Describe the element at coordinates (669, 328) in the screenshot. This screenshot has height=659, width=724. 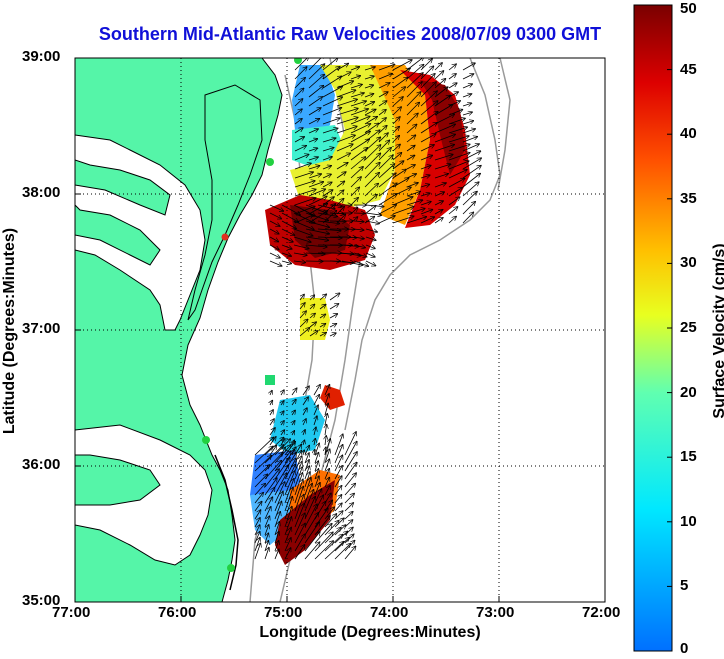
I see `colorbar-ticks` at that location.